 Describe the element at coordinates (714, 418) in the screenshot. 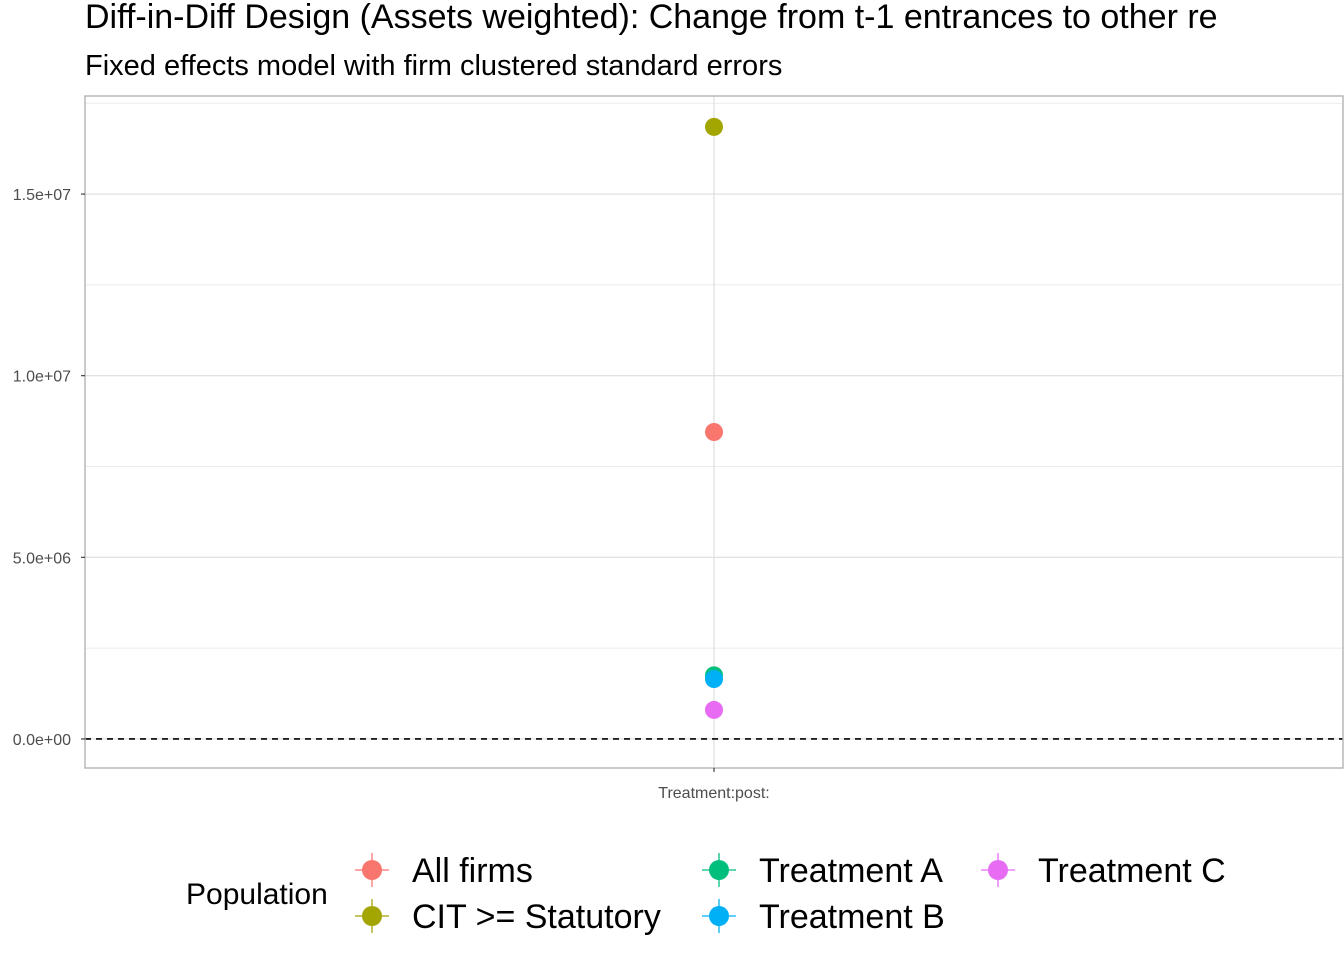

I see `data-points` at that location.